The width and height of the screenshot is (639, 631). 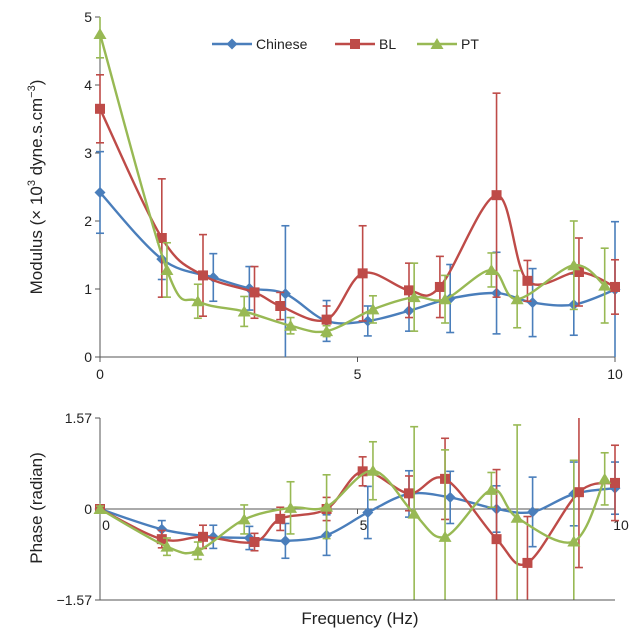 What do you see at coordinates (88, 289) in the screenshot?
I see `y-tick-label: 1` at bounding box center [88, 289].